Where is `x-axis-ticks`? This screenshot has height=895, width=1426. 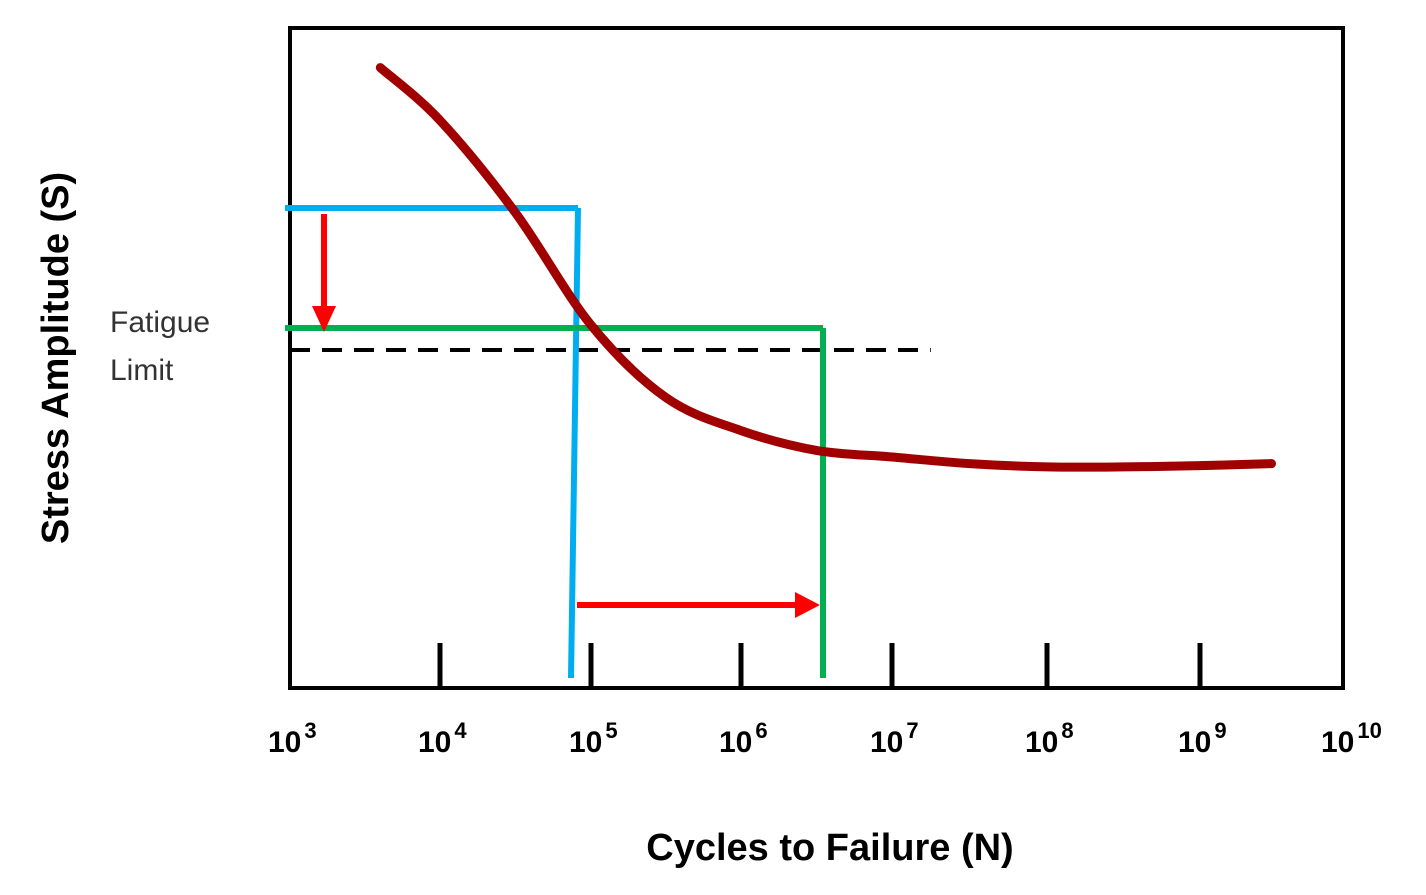 x-axis-ticks is located at coordinates (820, 665).